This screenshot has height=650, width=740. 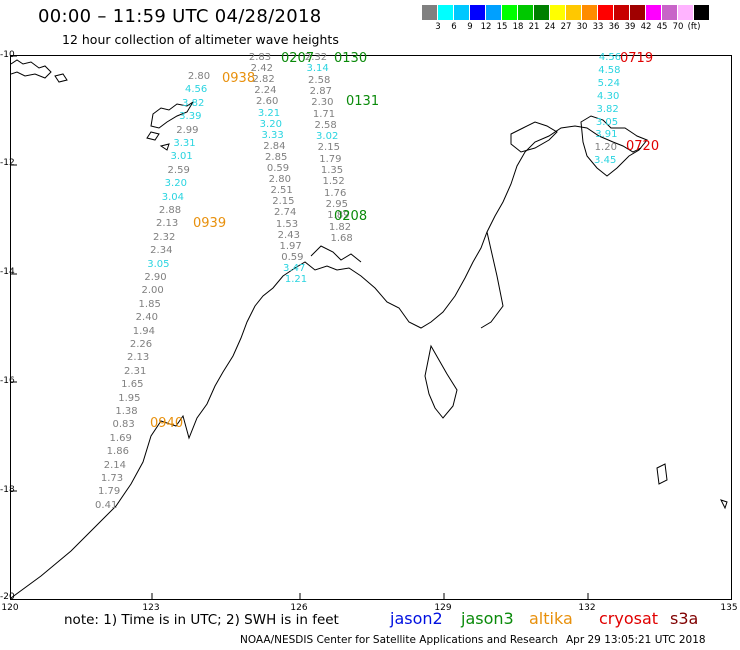 What do you see at coordinates (630, 27) in the screenshot?
I see `scale-label: 39` at bounding box center [630, 27].